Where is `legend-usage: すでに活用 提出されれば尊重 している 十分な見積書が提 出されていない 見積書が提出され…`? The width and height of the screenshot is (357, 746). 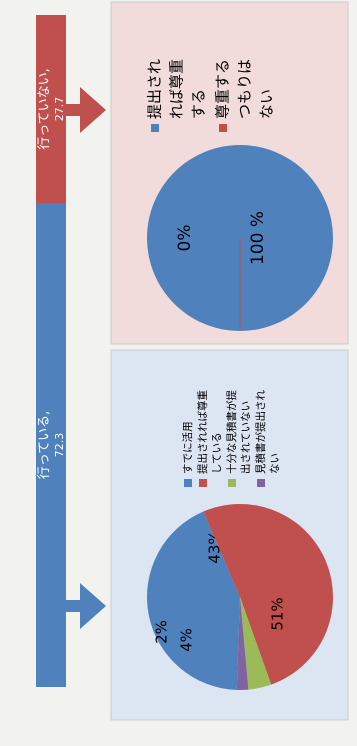 legend-usage: すでに活用 提出されれば尊重 している 十分な見積書が提 出されていない 見積書が提出され… is located at coordinates (231, 438).